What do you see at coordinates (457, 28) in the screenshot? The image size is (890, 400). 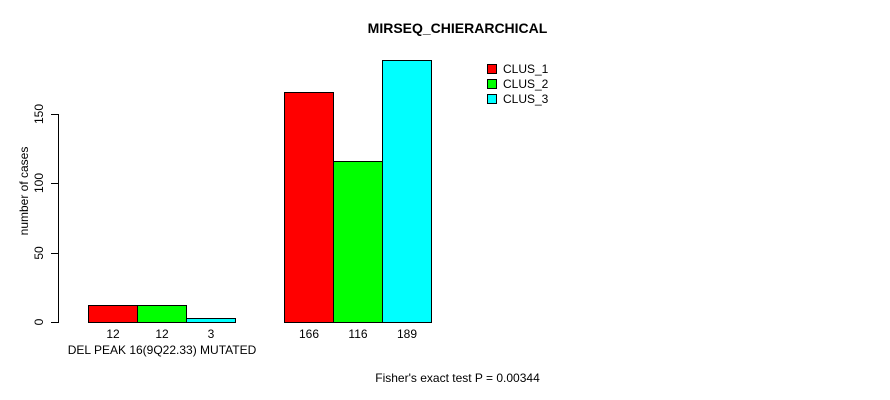 I see `chart-title: MIRSEQ_CHIERARCHICAL` at bounding box center [457, 28].